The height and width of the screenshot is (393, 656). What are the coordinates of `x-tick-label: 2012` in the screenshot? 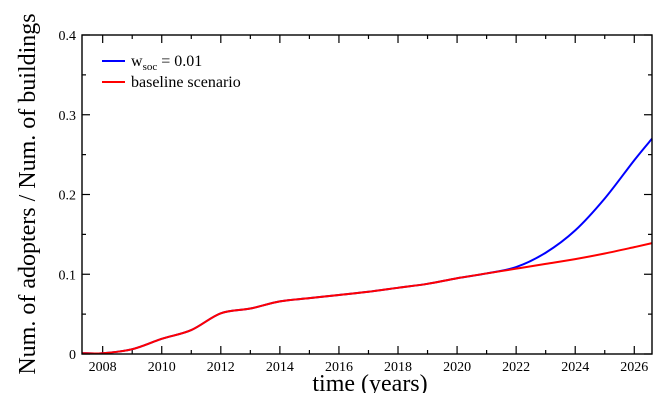 It's located at (221, 367).